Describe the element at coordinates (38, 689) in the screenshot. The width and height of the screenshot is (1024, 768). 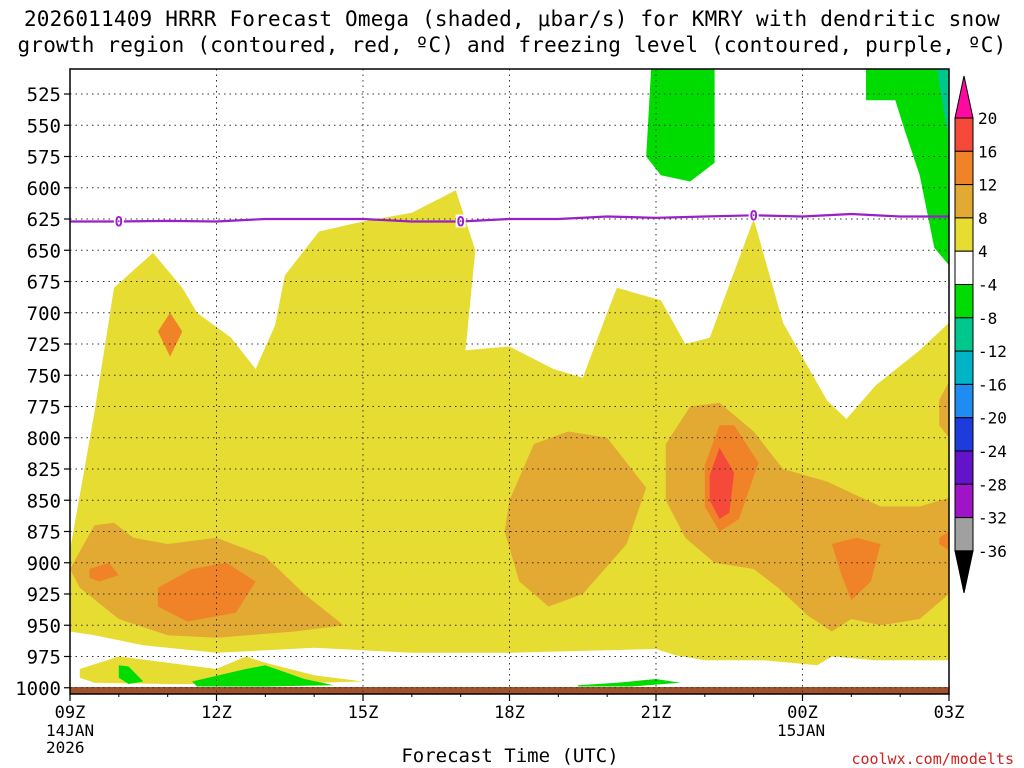
I see `ytick-label-1000: 1000` at that location.